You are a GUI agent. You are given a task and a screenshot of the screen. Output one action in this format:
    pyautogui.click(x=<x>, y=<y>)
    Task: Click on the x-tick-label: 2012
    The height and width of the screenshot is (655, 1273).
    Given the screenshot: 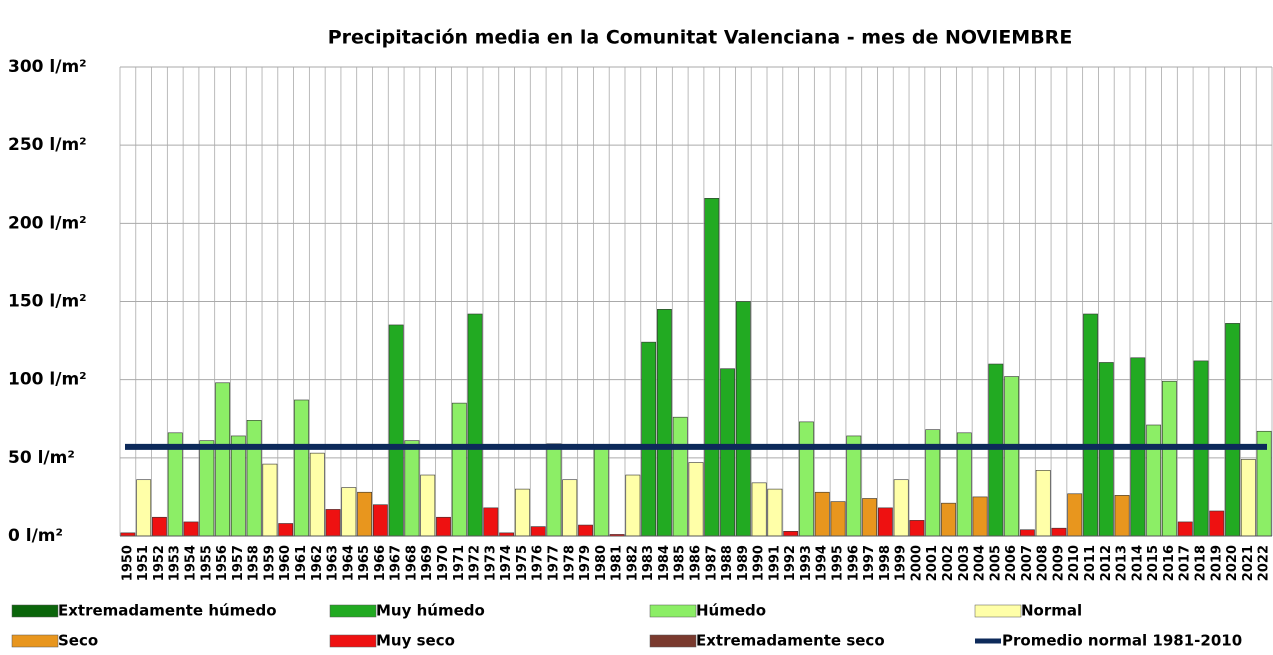 What is the action you would take?
    pyautogui.click(x=1106, y=563)
    